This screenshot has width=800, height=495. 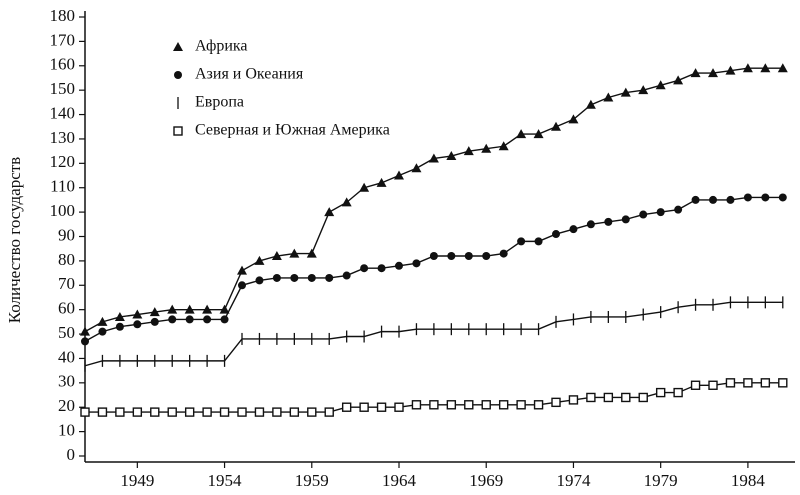 I want to click on x-tick-label: 1959, so click(x=312, y=480).